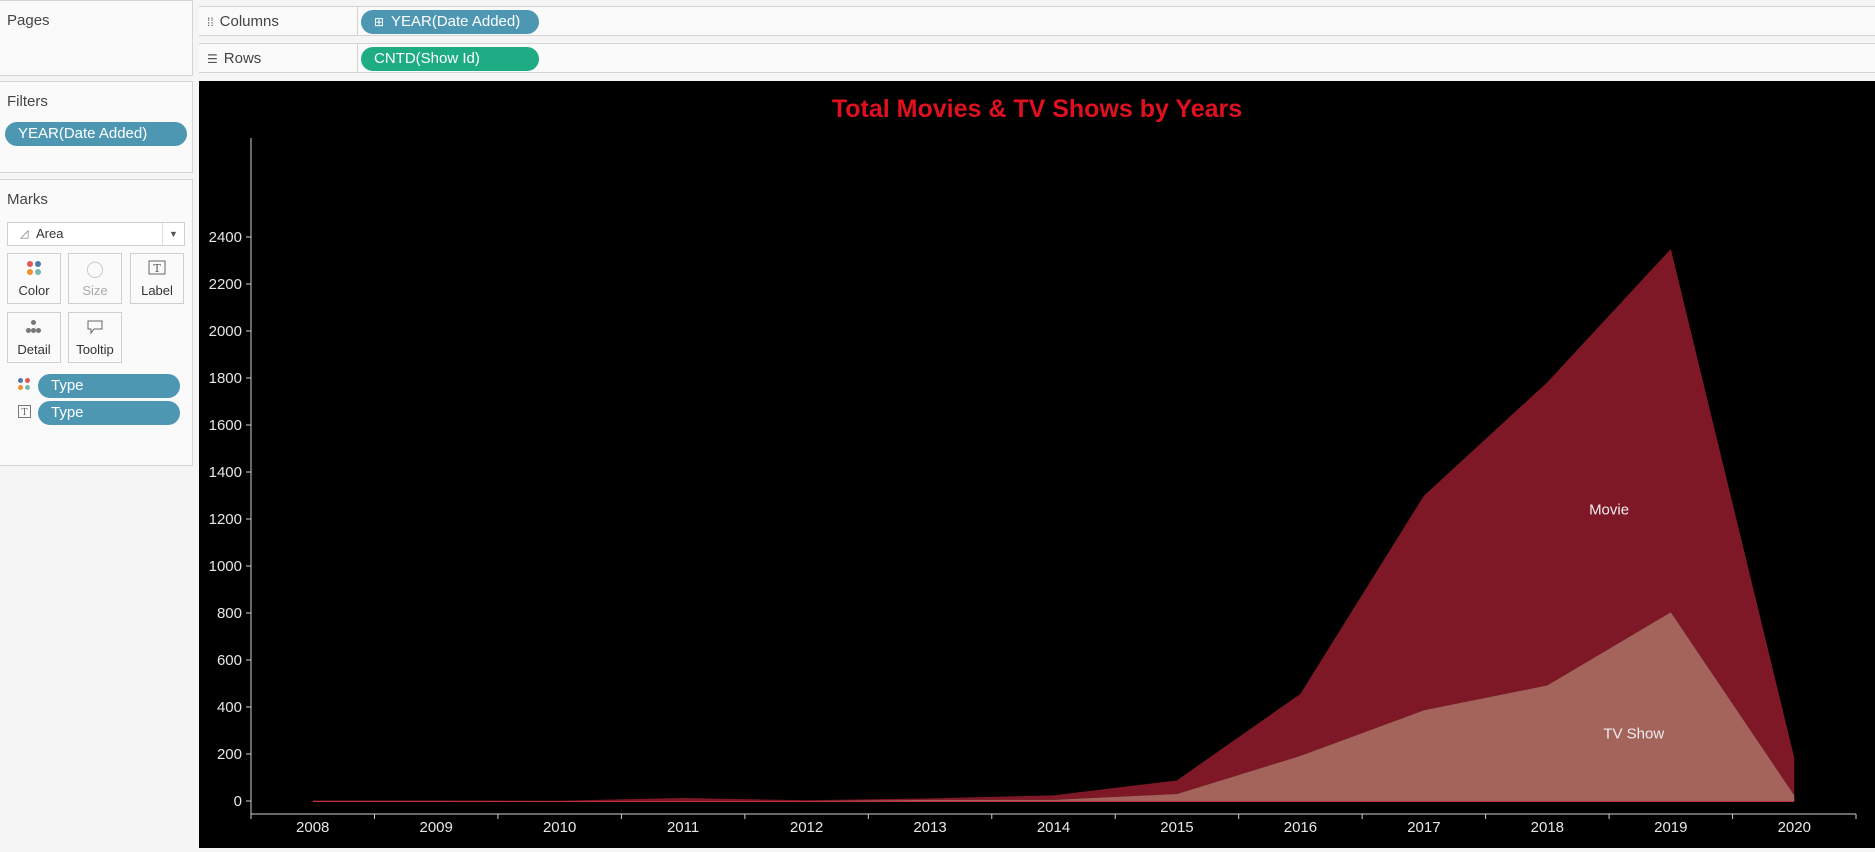 The height and width of the screenshot is (852, 1875). What do you see at coordinates (225, 519) in the screenshot?
I see `y-tick-label: 1200` at bounding box center [225, 519].